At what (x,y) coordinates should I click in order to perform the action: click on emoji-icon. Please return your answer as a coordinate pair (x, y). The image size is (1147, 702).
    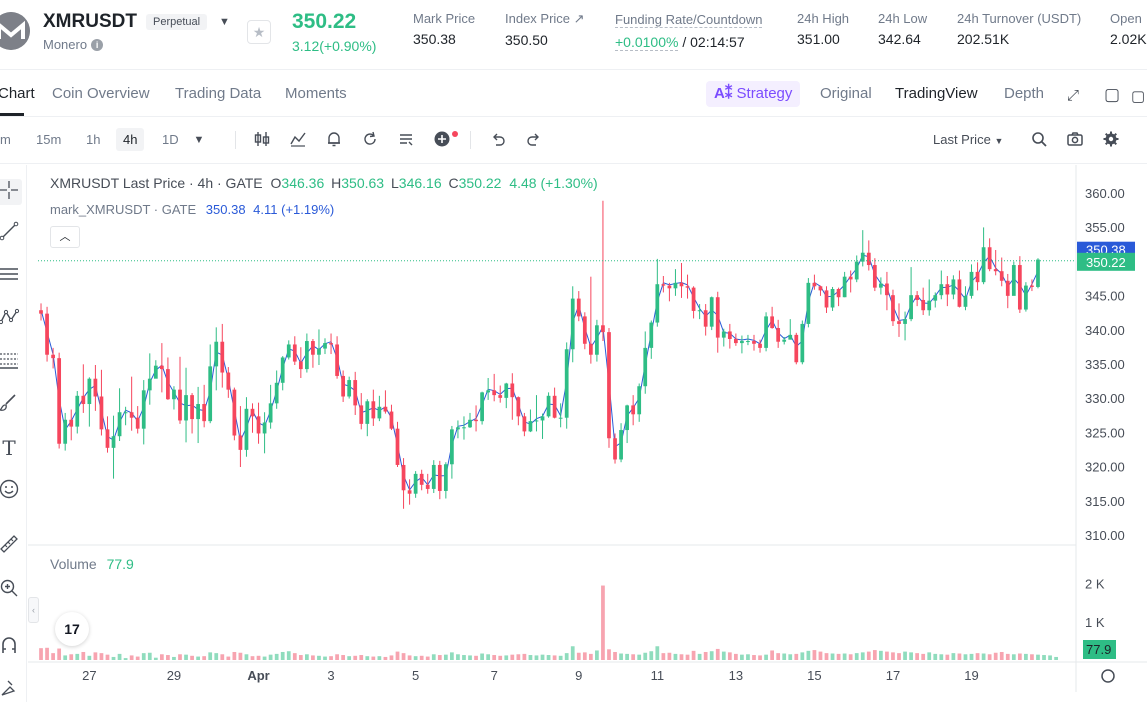
    Looking at the image, I should click on (11, 491).